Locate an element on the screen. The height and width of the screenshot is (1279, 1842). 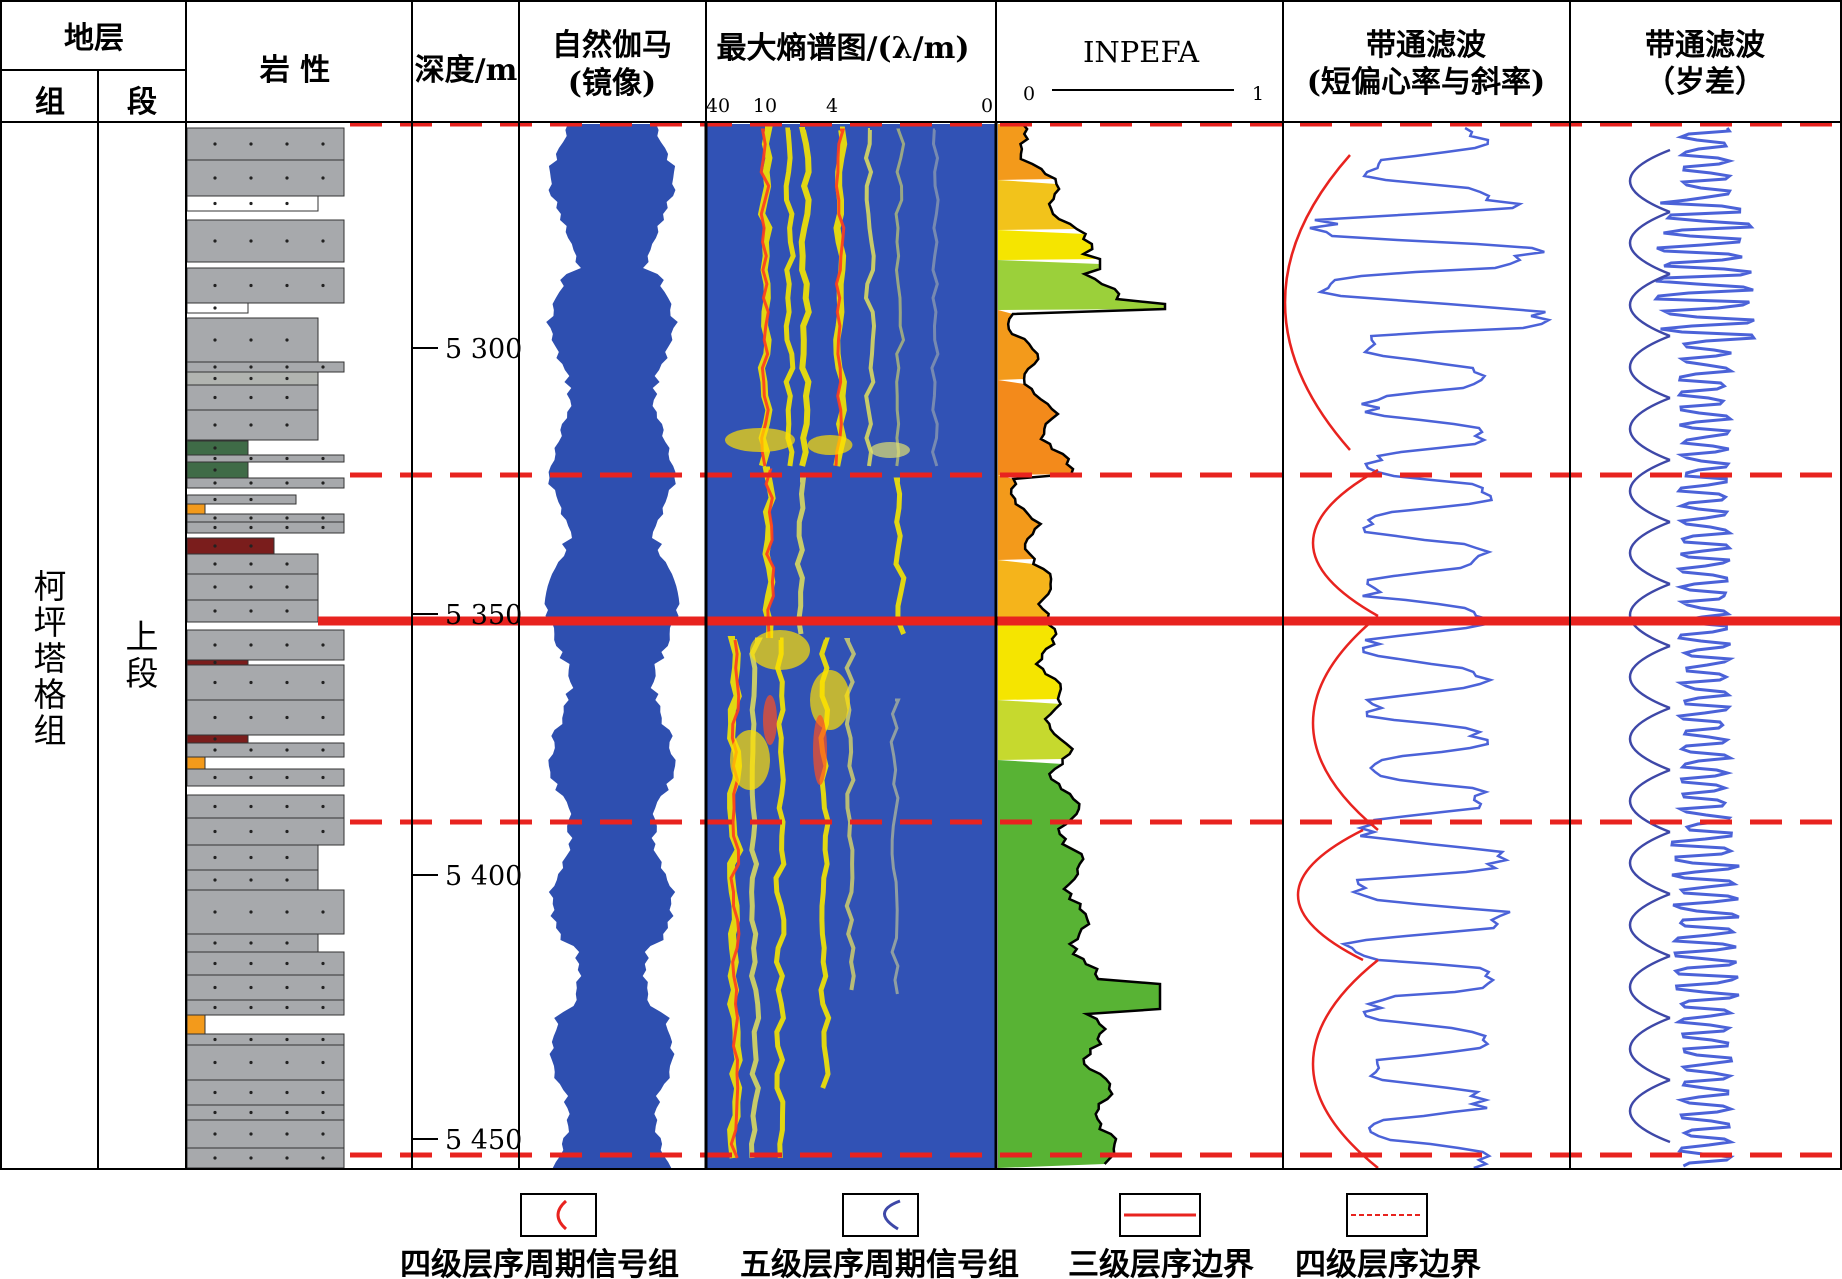
legend: 四级层序周期信号组 五级层序周期信号组 三级层序边界 四级层序边界 is located at coordinates (940, 1236).